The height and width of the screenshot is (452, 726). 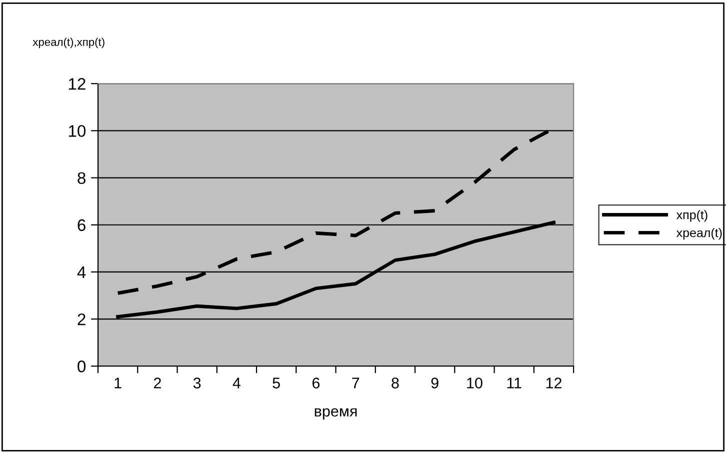 What do you see at coordinates (82, 366) in the screenshot?
I see `y-tick-label: 0` at bounding box center [82, 366].